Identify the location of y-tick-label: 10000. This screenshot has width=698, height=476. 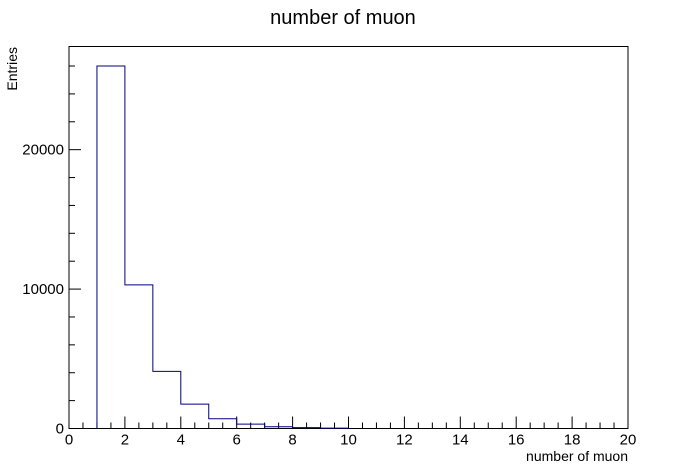
(43, 289).